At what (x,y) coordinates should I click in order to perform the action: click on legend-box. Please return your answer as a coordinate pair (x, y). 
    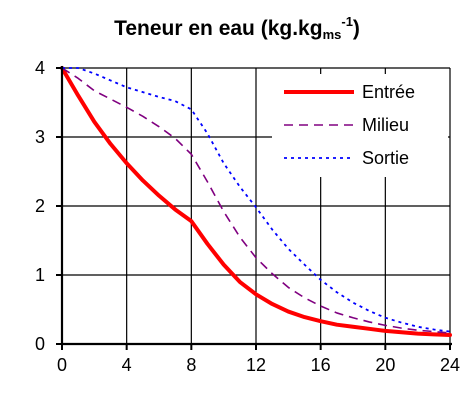
    Looking at the image, I should click on (360, 125).